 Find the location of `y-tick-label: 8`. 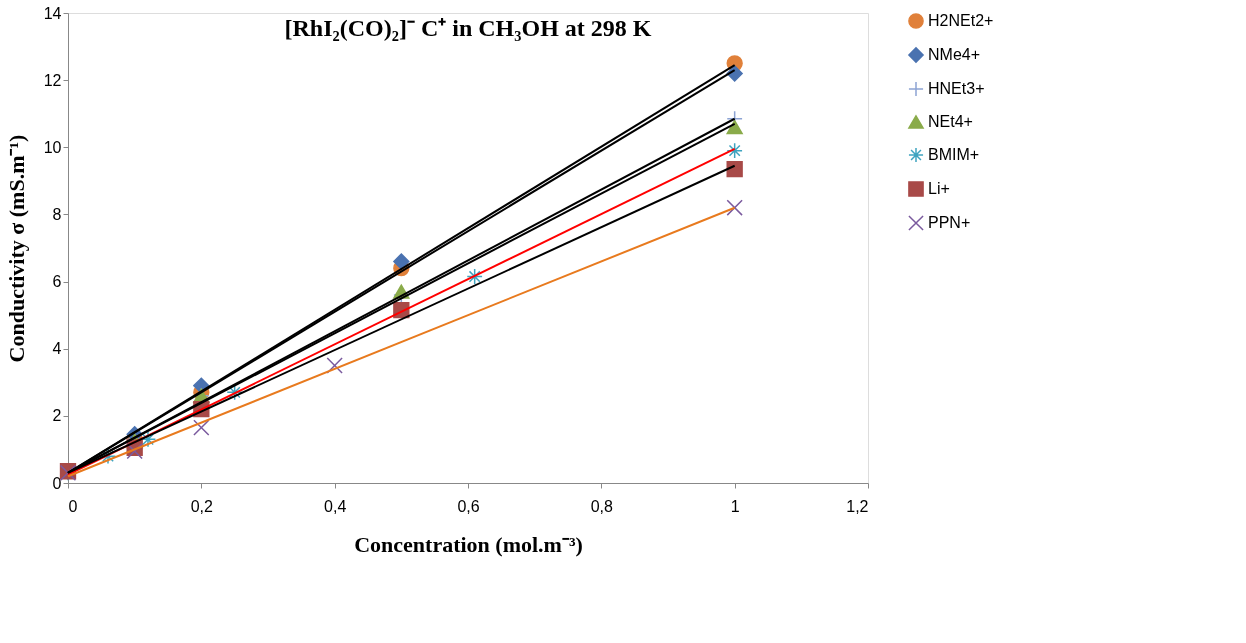

y-tick-label: 8 is located at coordinates (57, 214).